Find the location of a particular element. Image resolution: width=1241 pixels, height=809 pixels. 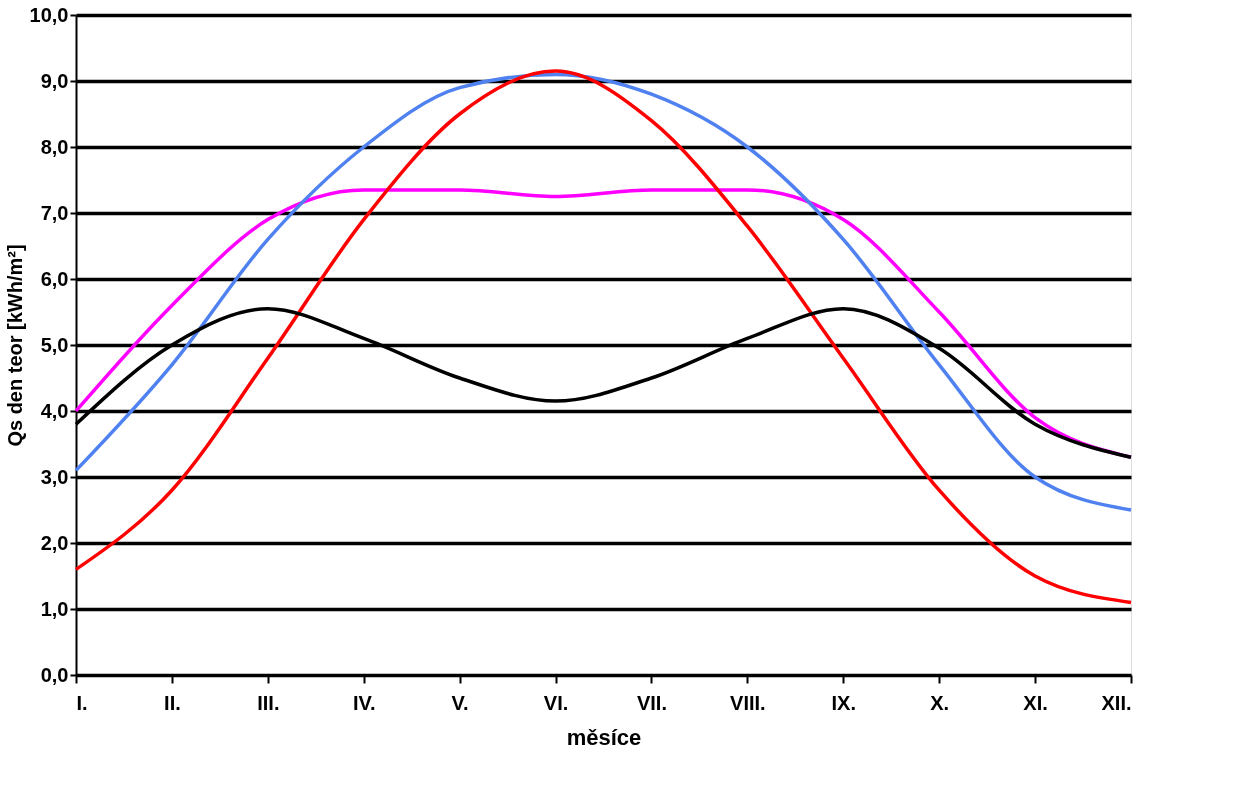

y-tick-label: 7,0 is located at coordinates (54, 212).